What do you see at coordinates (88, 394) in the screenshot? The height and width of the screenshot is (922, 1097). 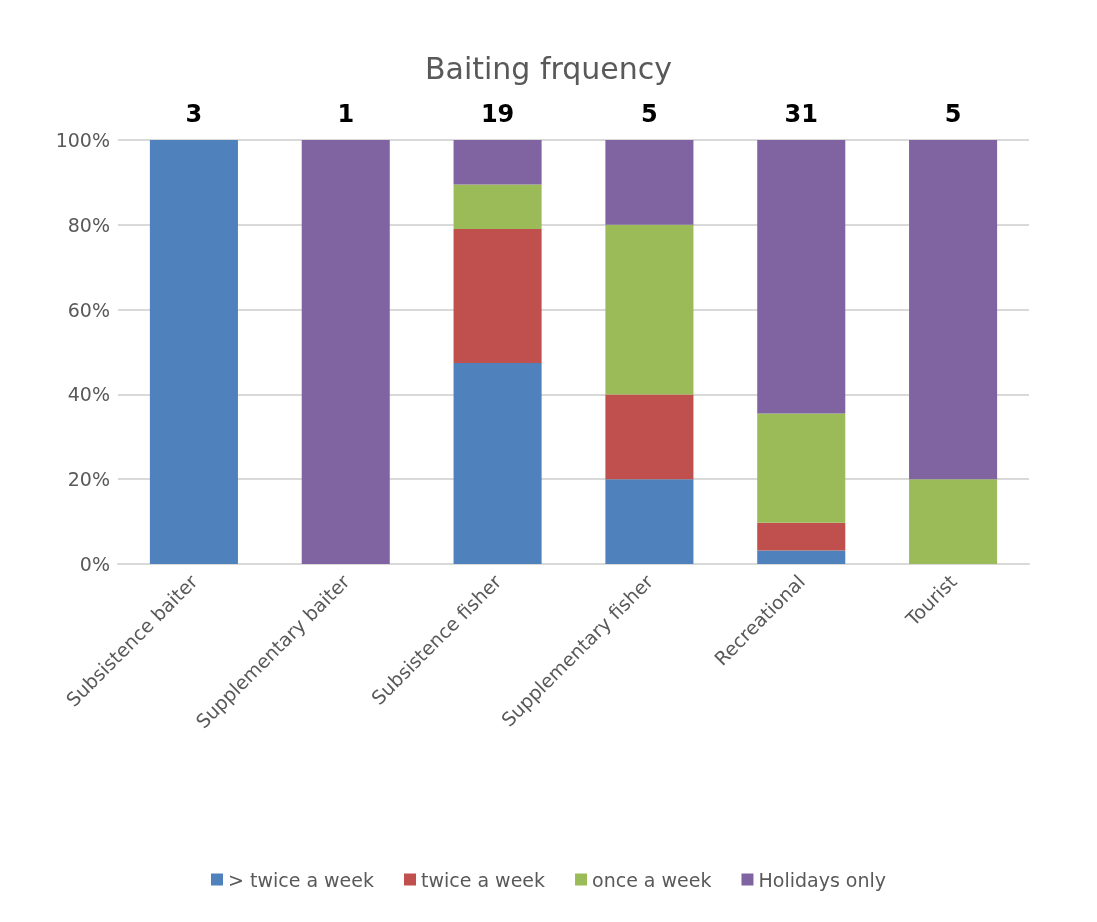 I see `y-tick-label: 40%` at bounding box center [88, 394].